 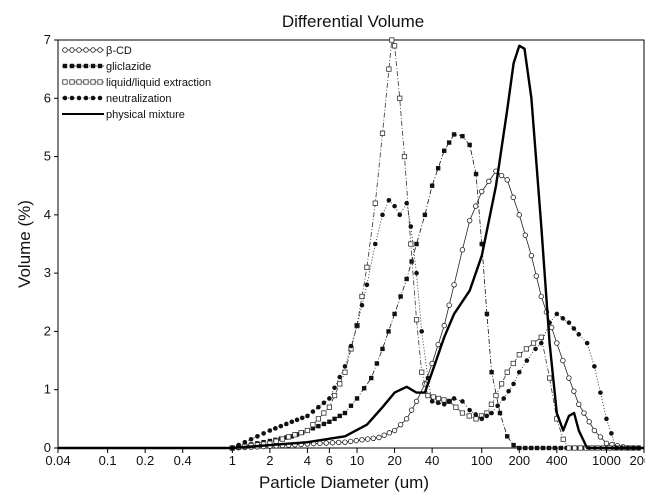 What do you see at coordinates (232, 460) in the screenshot?
I see `x-tick-label: 1` at bounding box center [232, 460].